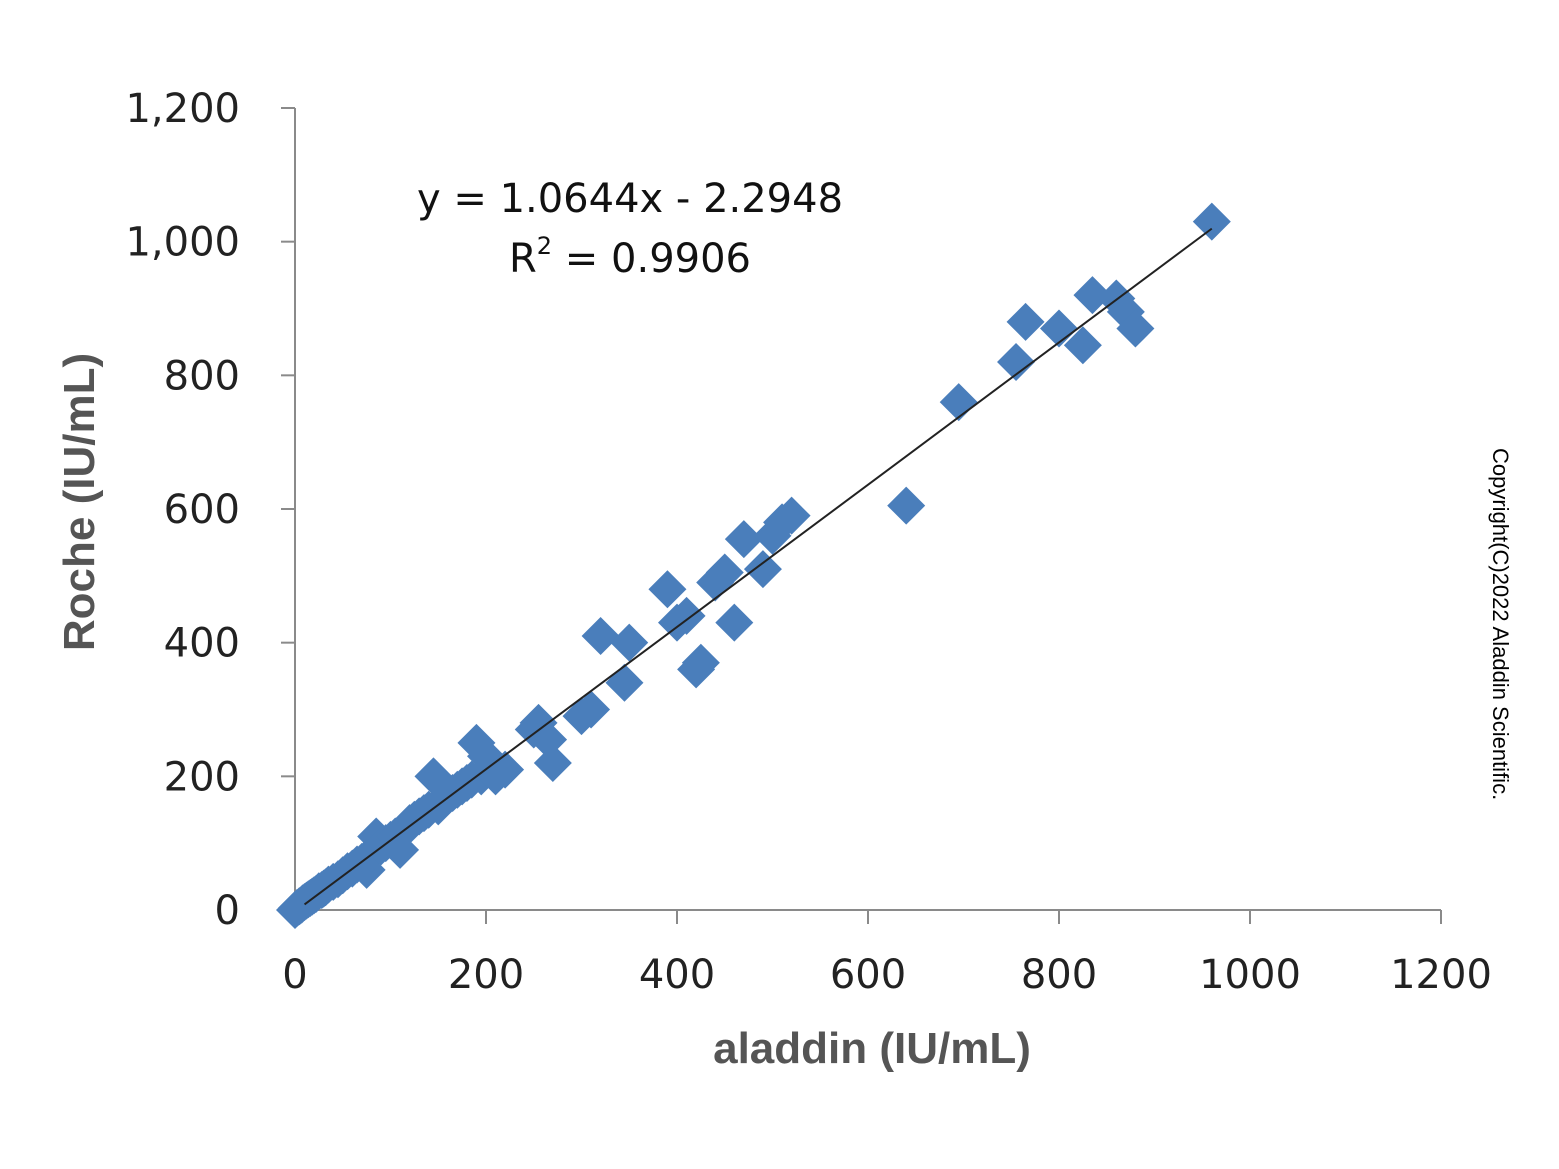 The width and height of the screenshot is (1559, 1169). Describe the element at coordinates (1441, 975) in the screenshot. I see `x-tick-label: 1200` at that location.